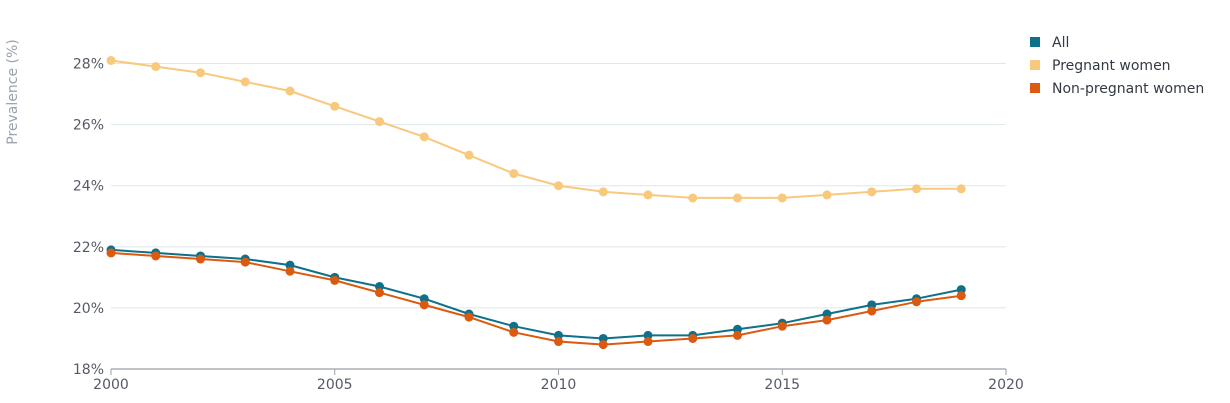 This screenshot has height=403, width=1230. What do you see at coordinates (559, 385) in the screenshot?
I see `x-tick-label: 2010` at bounding box center [559, 385].